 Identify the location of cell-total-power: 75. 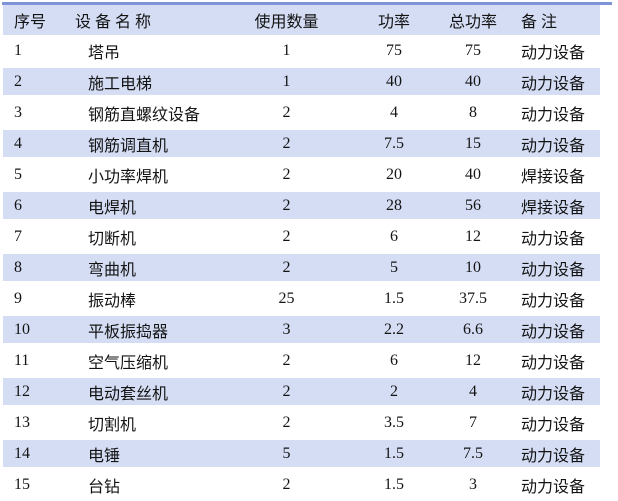
(473, 50).